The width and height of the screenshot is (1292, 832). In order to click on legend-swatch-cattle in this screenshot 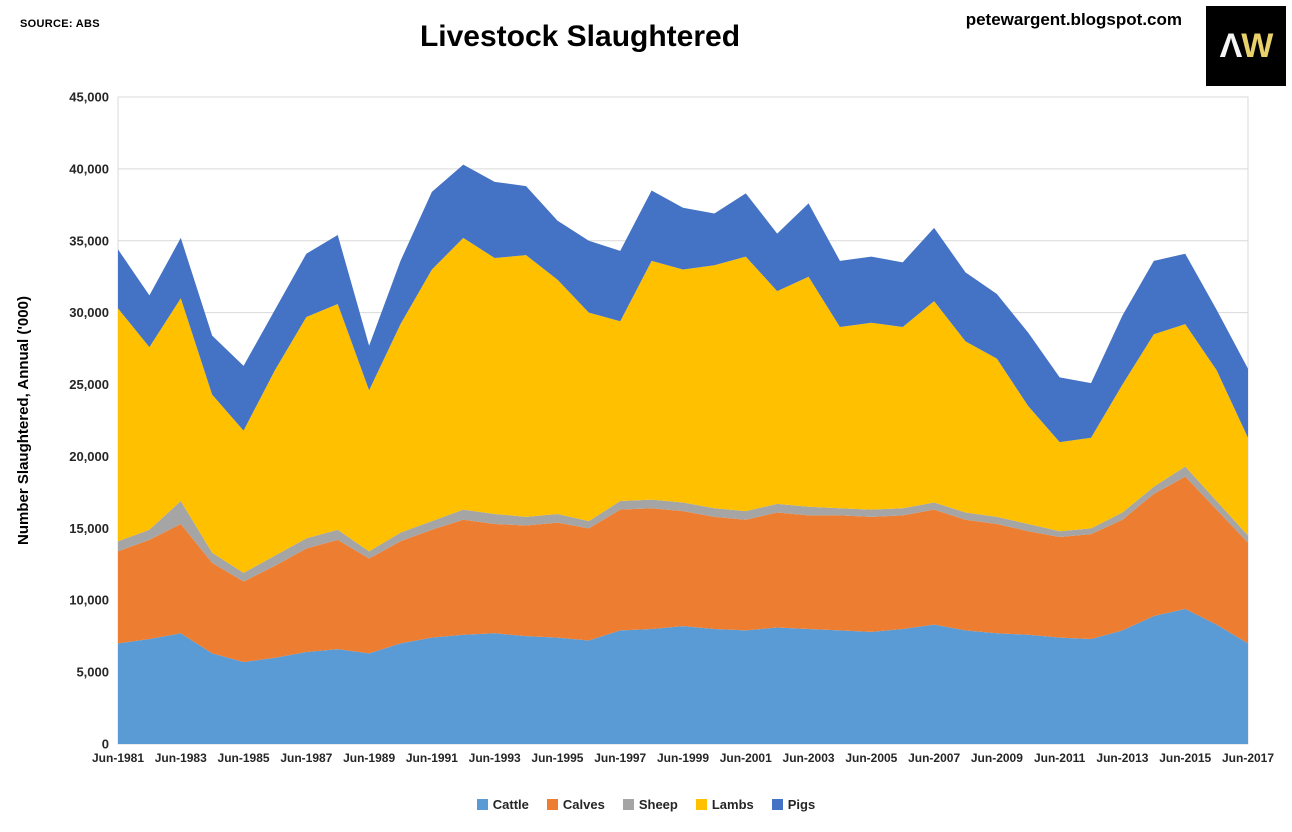, I will do `click(482, 804)`.